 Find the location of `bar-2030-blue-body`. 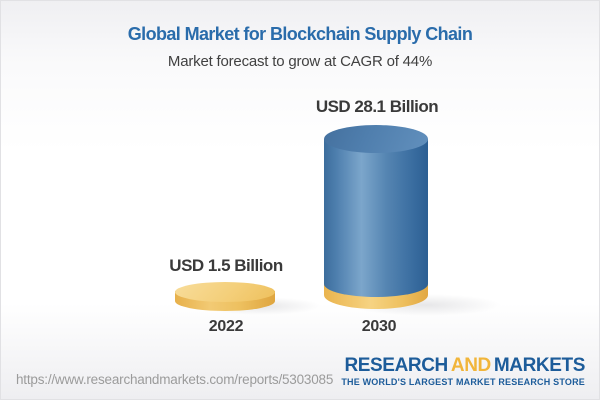

bar-2030-blue-body is located at coordinates (376, 218).